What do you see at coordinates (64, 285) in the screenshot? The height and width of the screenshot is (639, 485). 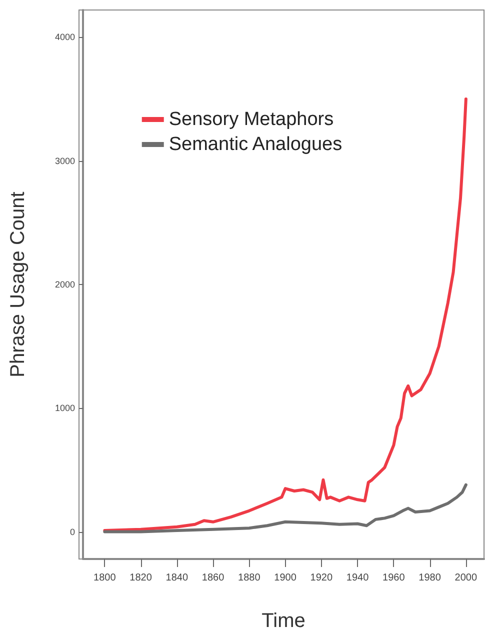 I see `y-tick-label: 2000` at bounding box center [64, 285].